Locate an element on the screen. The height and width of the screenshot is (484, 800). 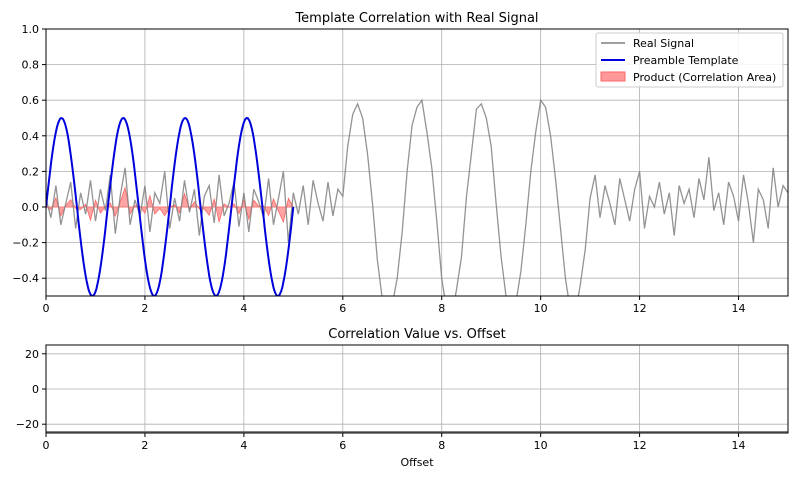
bottom-x-tick-label: 6 is located at coordinates (342, 445).